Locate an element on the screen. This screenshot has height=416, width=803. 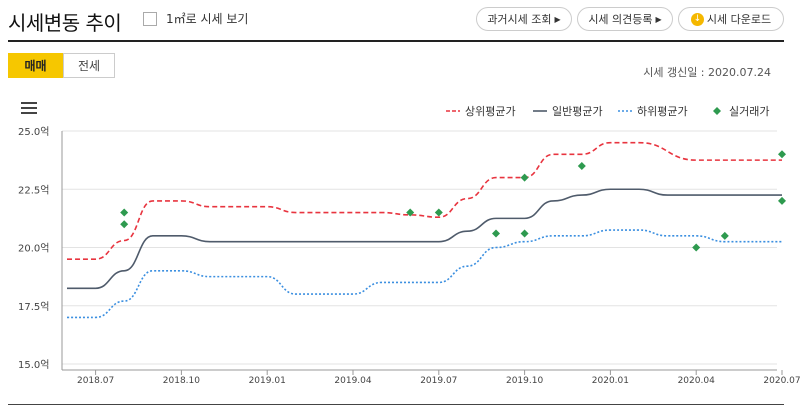
y-tick-label: 17.5억 is located at coordinates (33, 307).